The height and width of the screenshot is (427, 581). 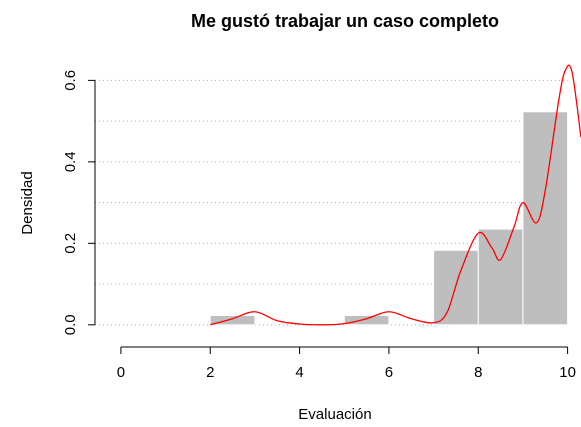 I want to click on y-tick-label: 0.2, so click(x=70, y=243).